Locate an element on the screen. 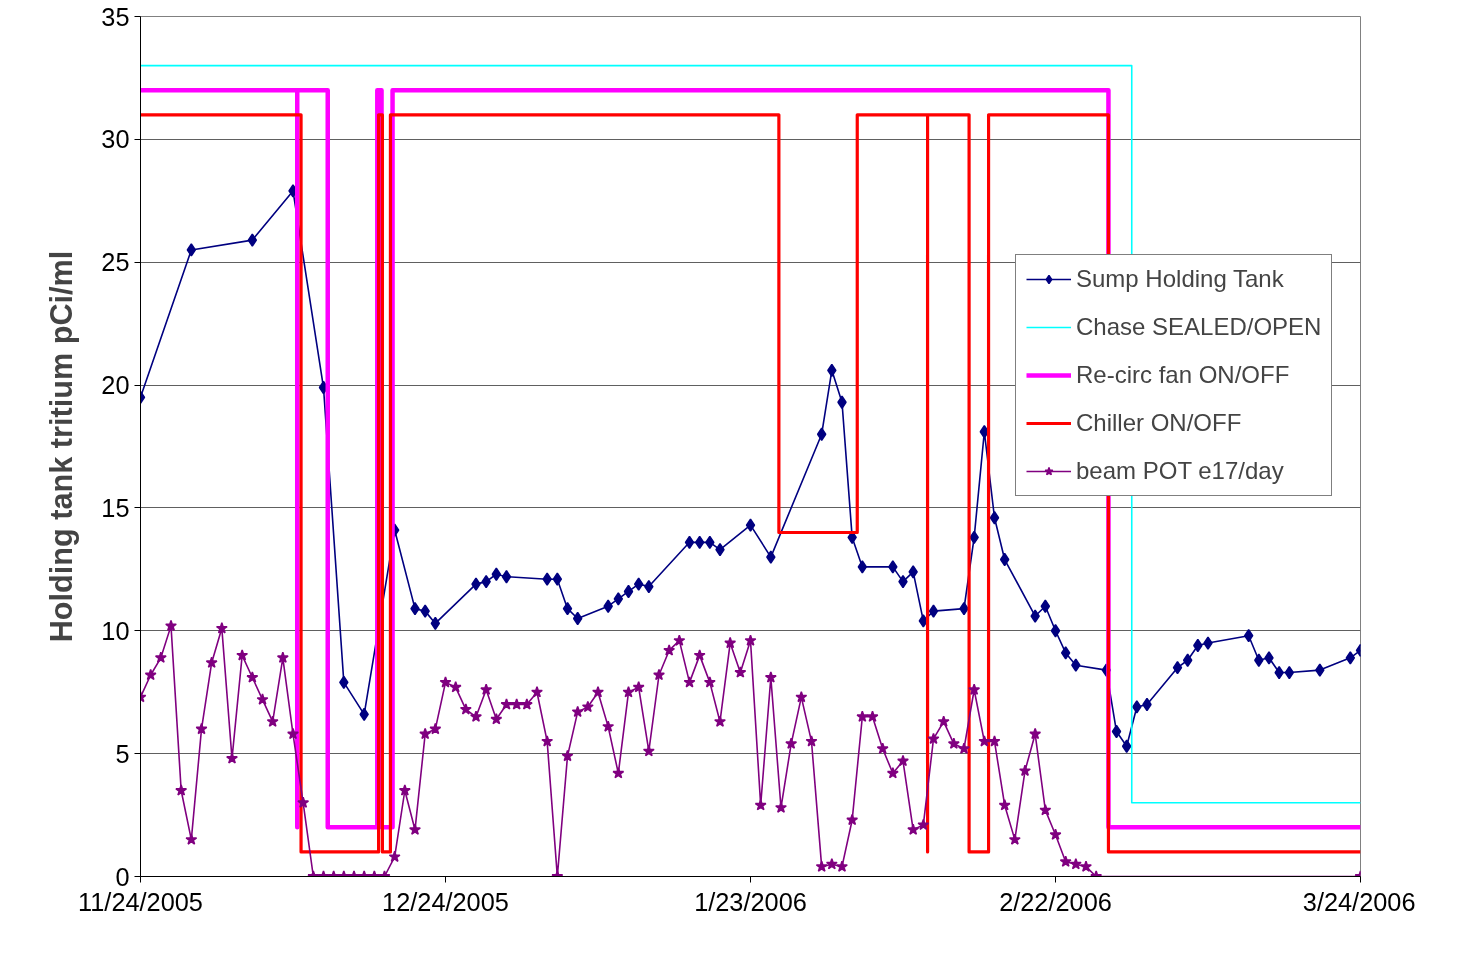 The height and width of the screenshot is (955, 1459). legend-label: Sump Holding Tank is located at coordinates (1180, 279).